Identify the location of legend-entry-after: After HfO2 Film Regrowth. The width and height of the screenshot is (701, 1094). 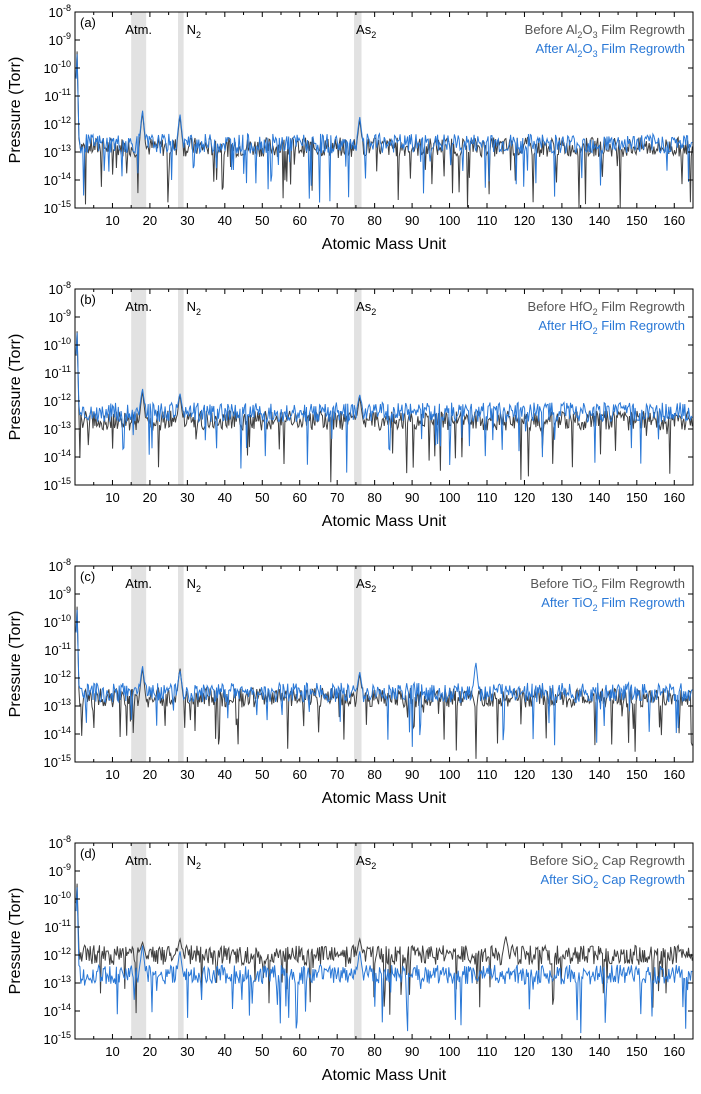
(611, 327).